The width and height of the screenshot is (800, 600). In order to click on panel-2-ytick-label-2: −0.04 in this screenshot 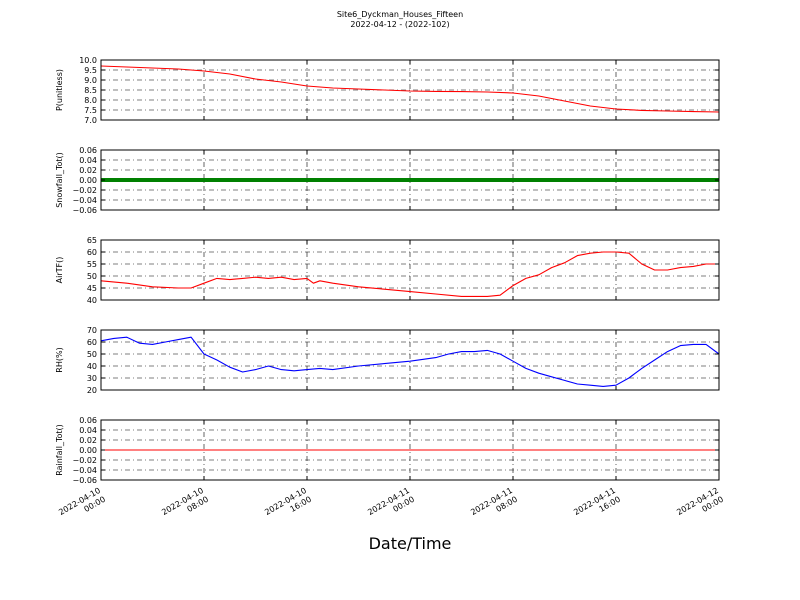, I will do `click(84, 200)`.